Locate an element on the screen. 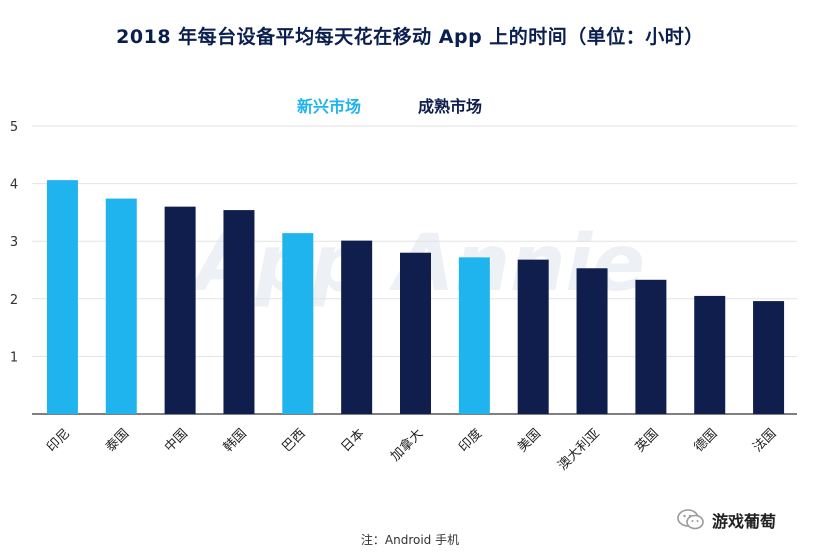  x-axis-ticks: 印尼 泰国 中国 韩国 巴西 日本 加拿大 印度 美国 澳大利亚 英国 德国 法国 is located at coordinates (411, 450).